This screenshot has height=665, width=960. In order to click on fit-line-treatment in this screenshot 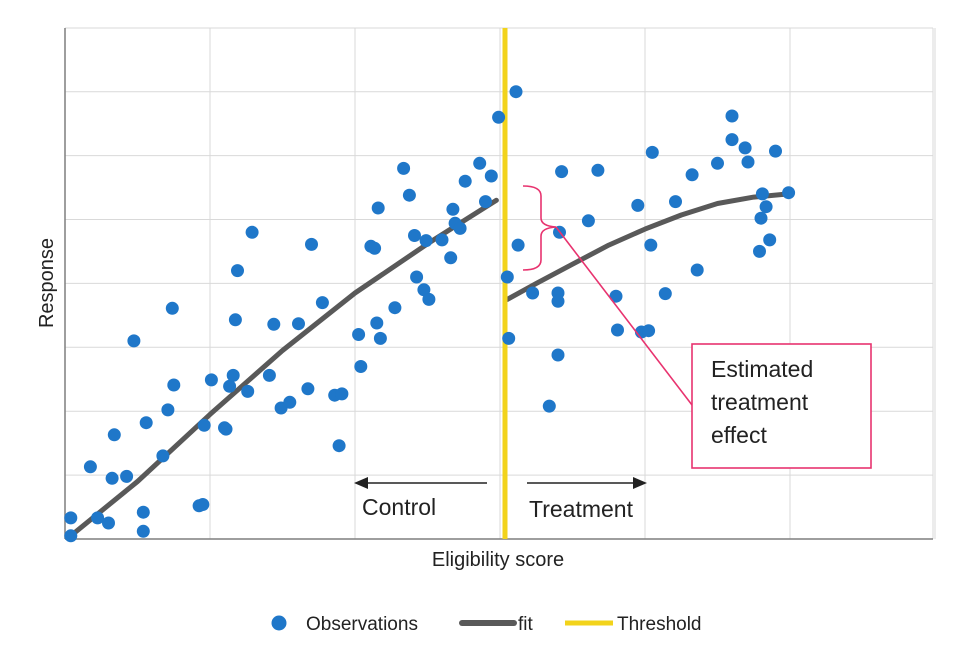, I will do `click(648, 246)`.